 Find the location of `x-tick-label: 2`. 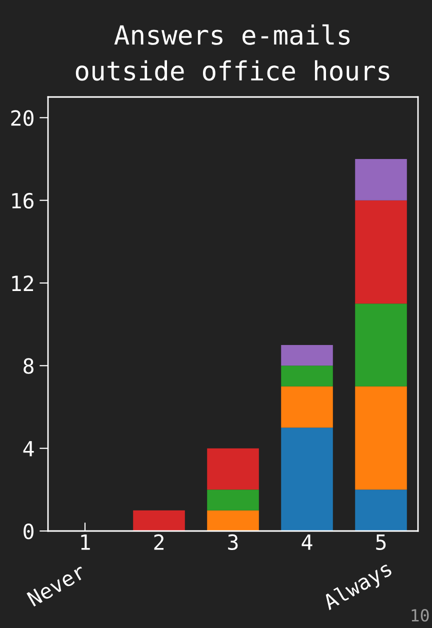

x-tick-label: 2 is located at coordinates (159, 542).